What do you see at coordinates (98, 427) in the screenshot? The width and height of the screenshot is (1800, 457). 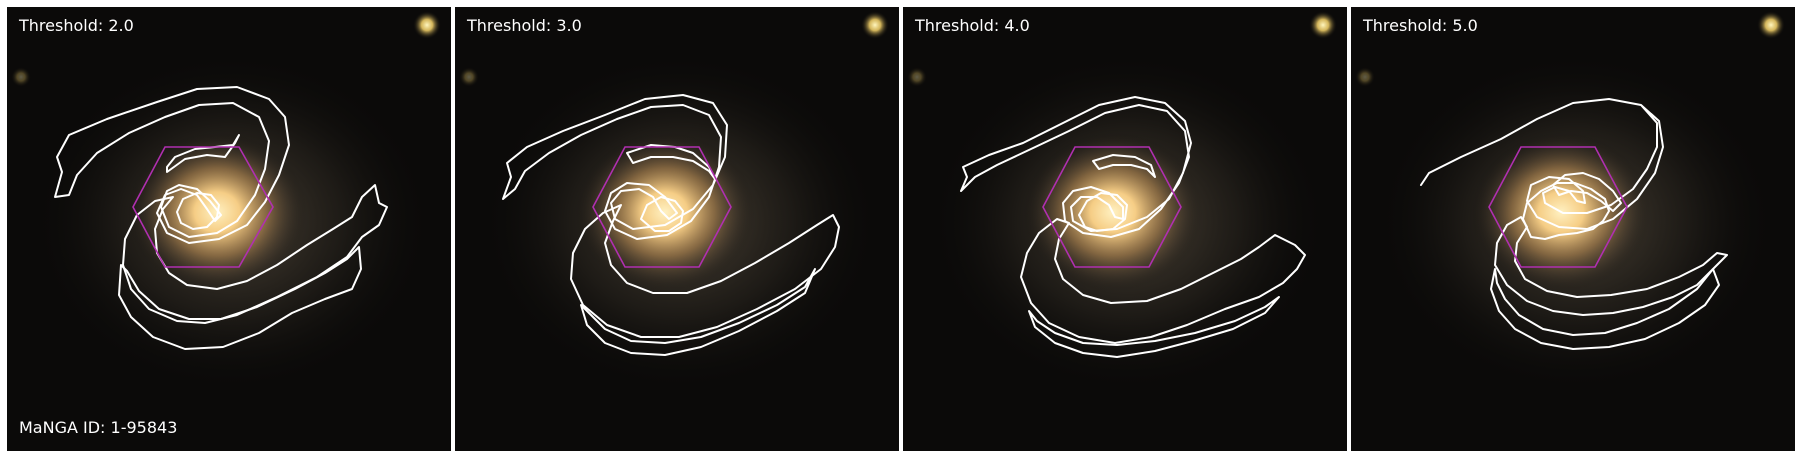 I see `manga-id-label: MaNGA ID: 1-95843` at bounding box center [98, 427].